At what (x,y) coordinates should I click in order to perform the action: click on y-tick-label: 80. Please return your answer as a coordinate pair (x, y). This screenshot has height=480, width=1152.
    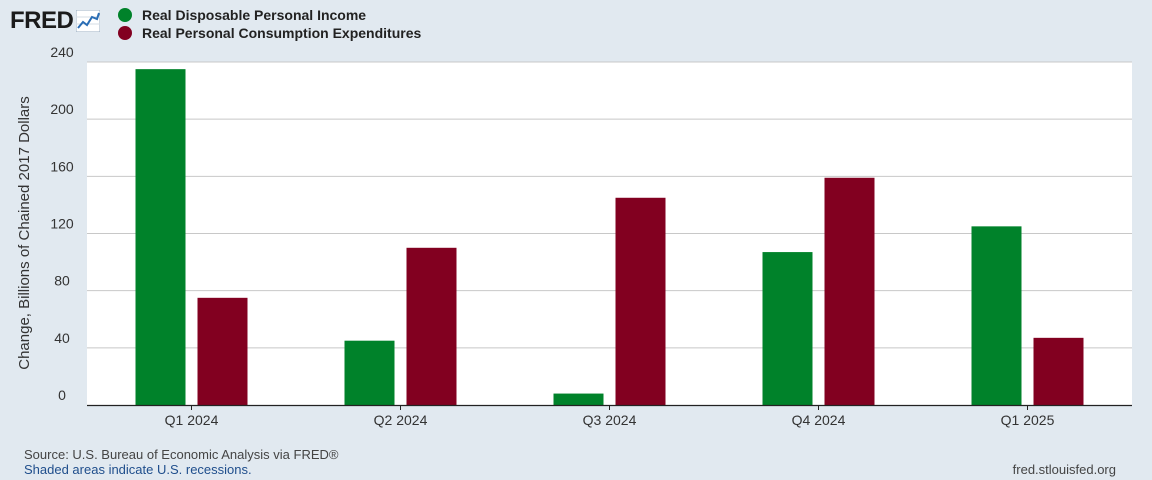
    Looking at the image, I should click on (62, 281).